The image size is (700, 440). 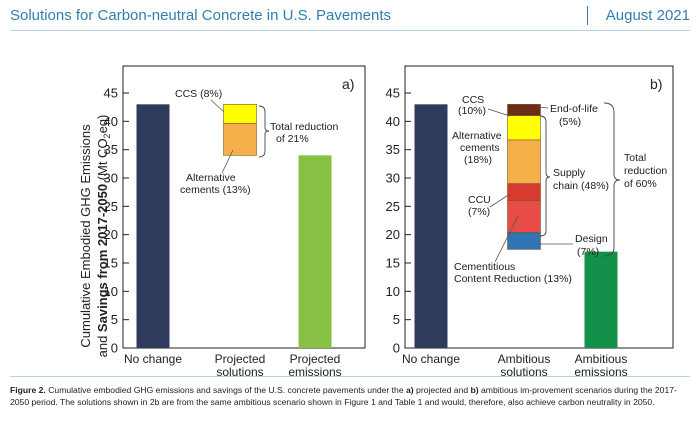 I want to click on b-ccr-label-2: Content Reduction (13%), so click(x=513, y=279).